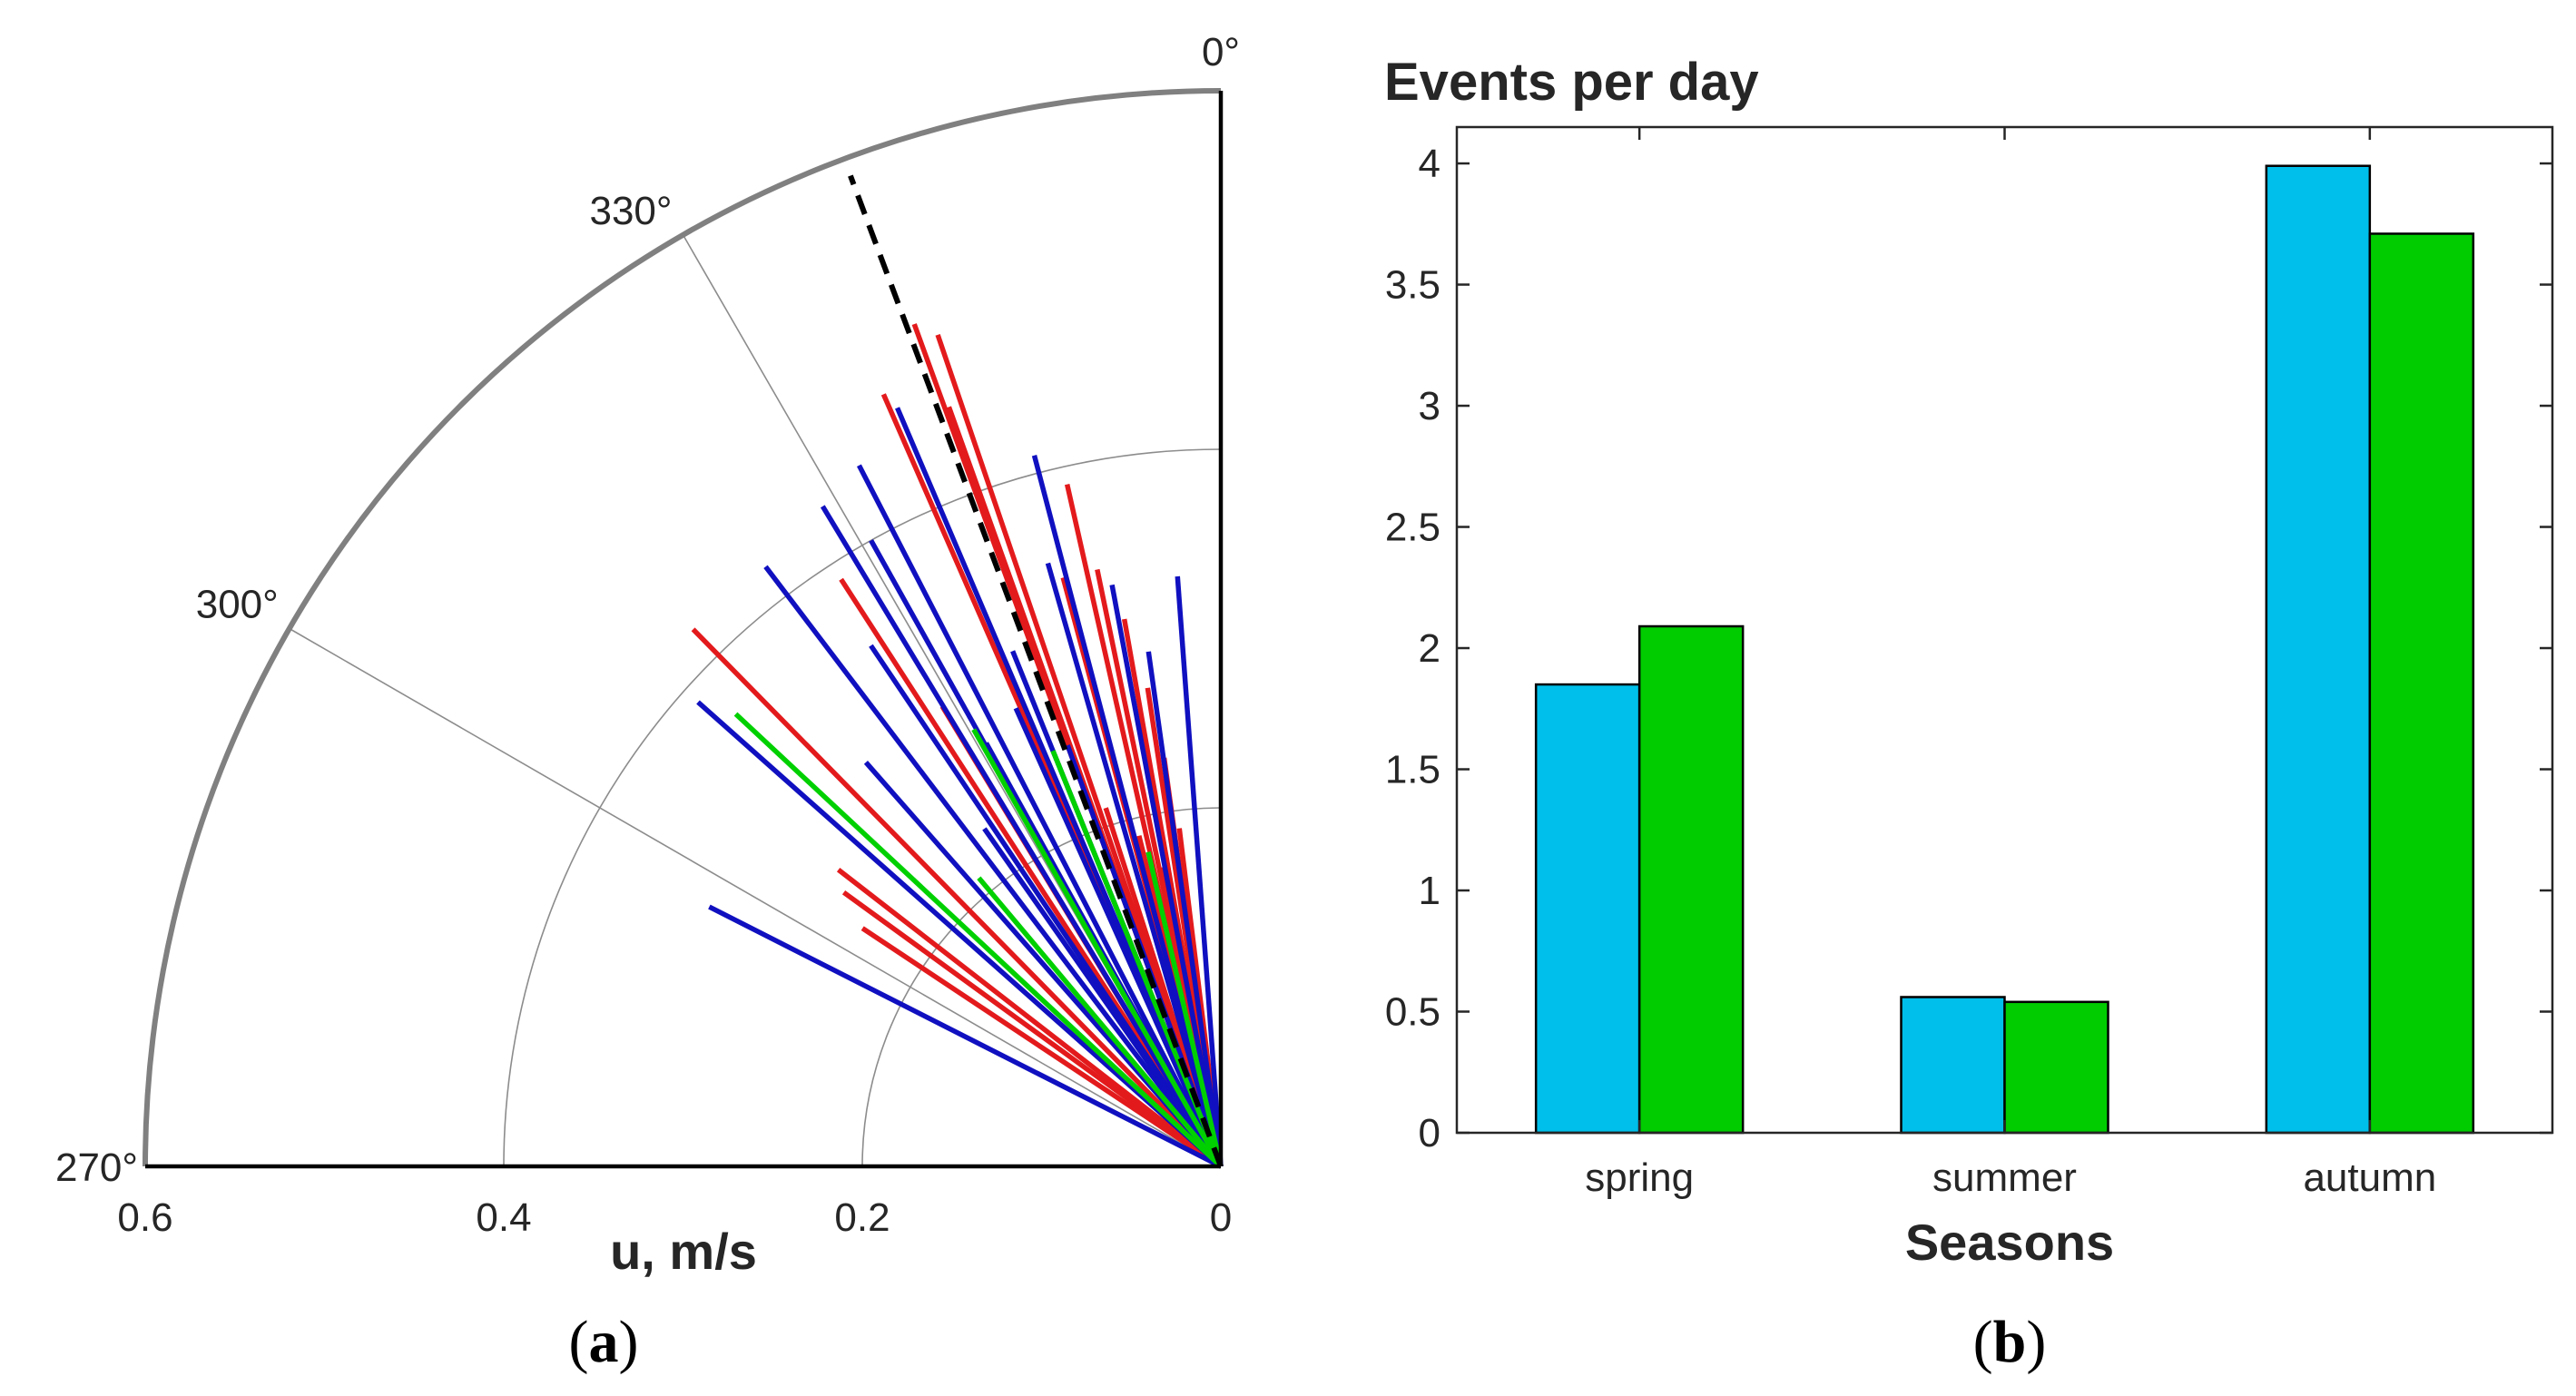  I want to click on green-bar-summer, so click(2056, 1067).